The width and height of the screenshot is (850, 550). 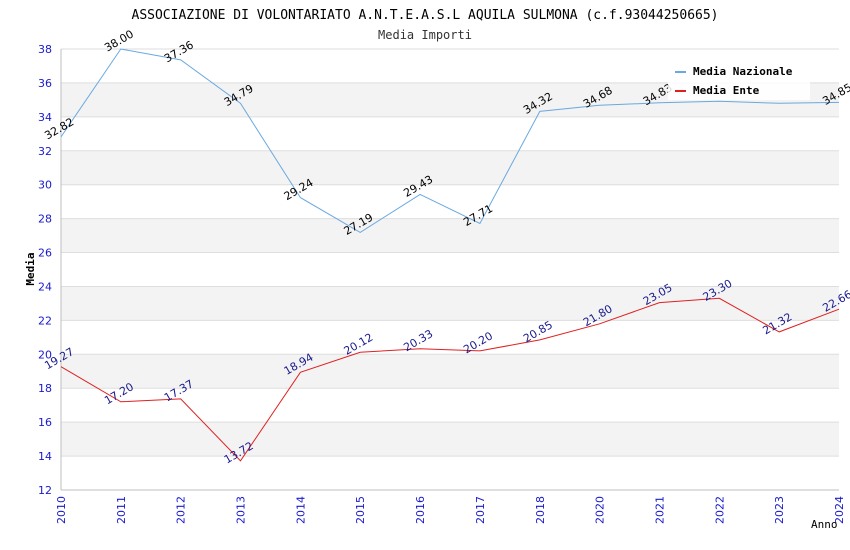 What do you see at coordinates (45, 388) in the screenshot?
I see `y-tick-label: 18` at bounding box center [45, 388].